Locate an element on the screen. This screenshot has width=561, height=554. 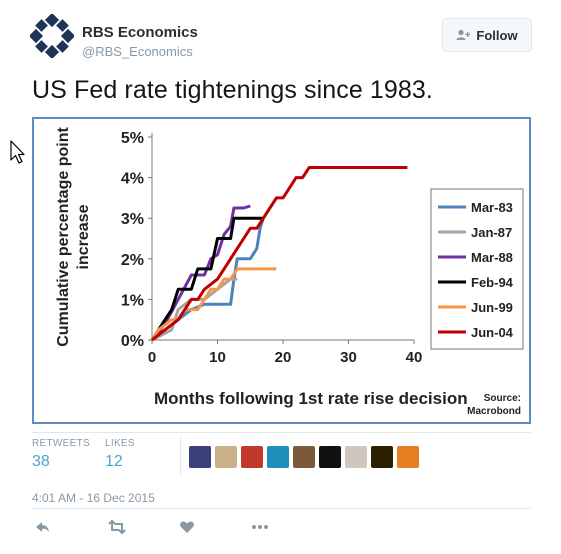
retweet-icon is located at coordinates (142, 527).